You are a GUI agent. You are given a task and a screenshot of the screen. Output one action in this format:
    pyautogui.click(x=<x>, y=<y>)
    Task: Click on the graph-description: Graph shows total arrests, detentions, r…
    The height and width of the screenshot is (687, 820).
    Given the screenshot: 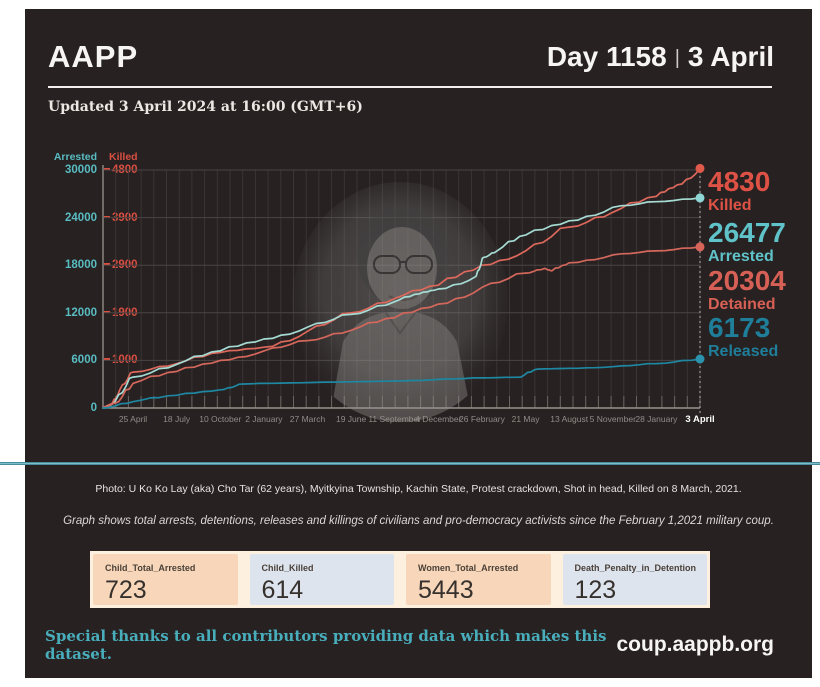 What is the action you would take?
    pyautogui.click(x=418, y=521)
    